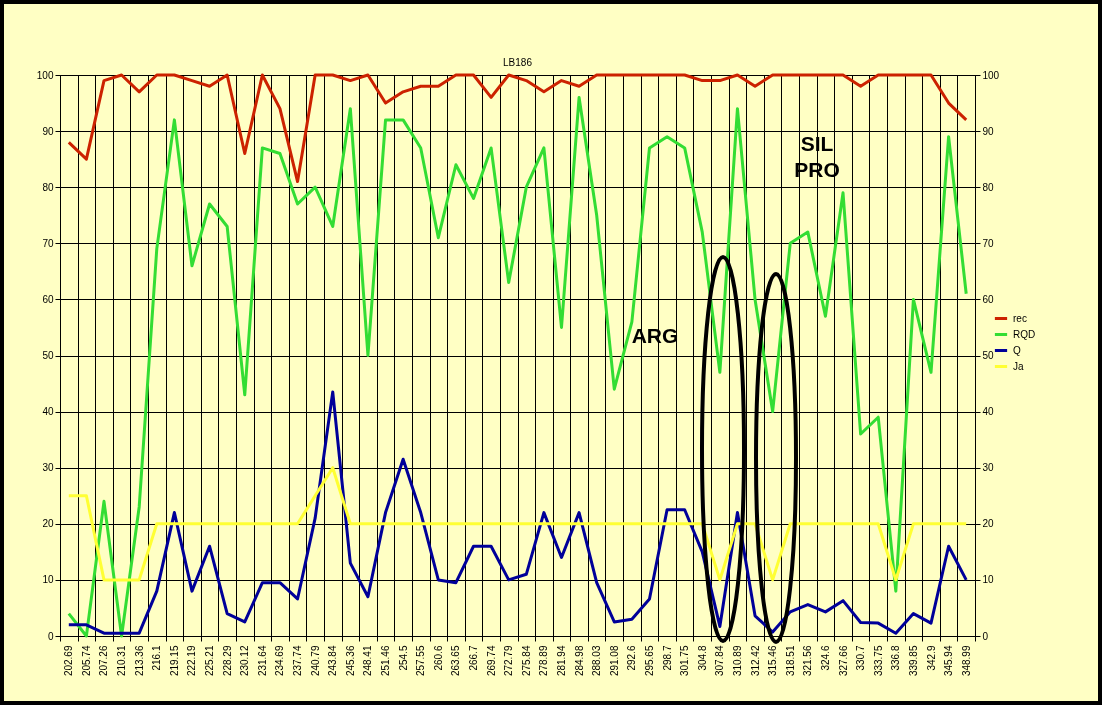  I want to click on y-tick-label: 100, so click(45, 75).